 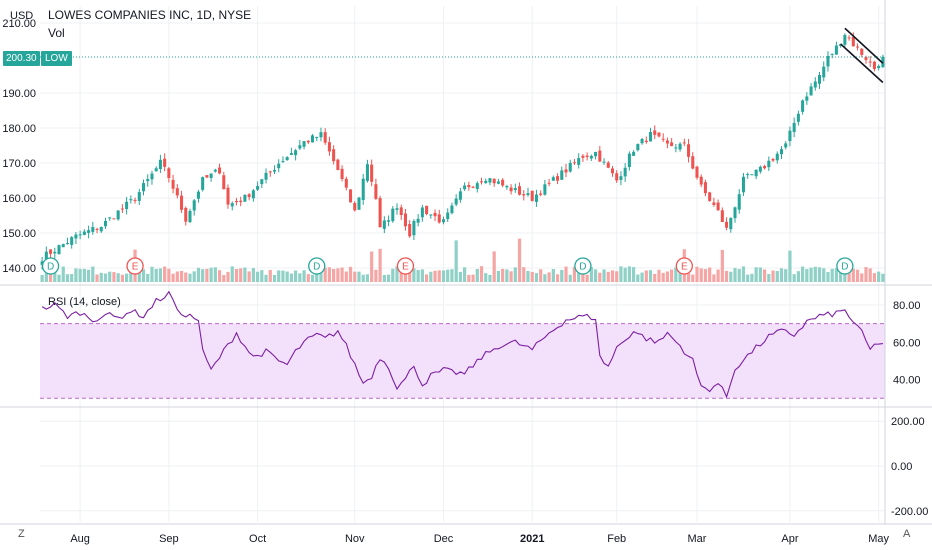 What do you see at coordinates (901, 467) in the screenshot?
I see `lower-pane-tick-label: 0.00` at bounding box center [901, 467].